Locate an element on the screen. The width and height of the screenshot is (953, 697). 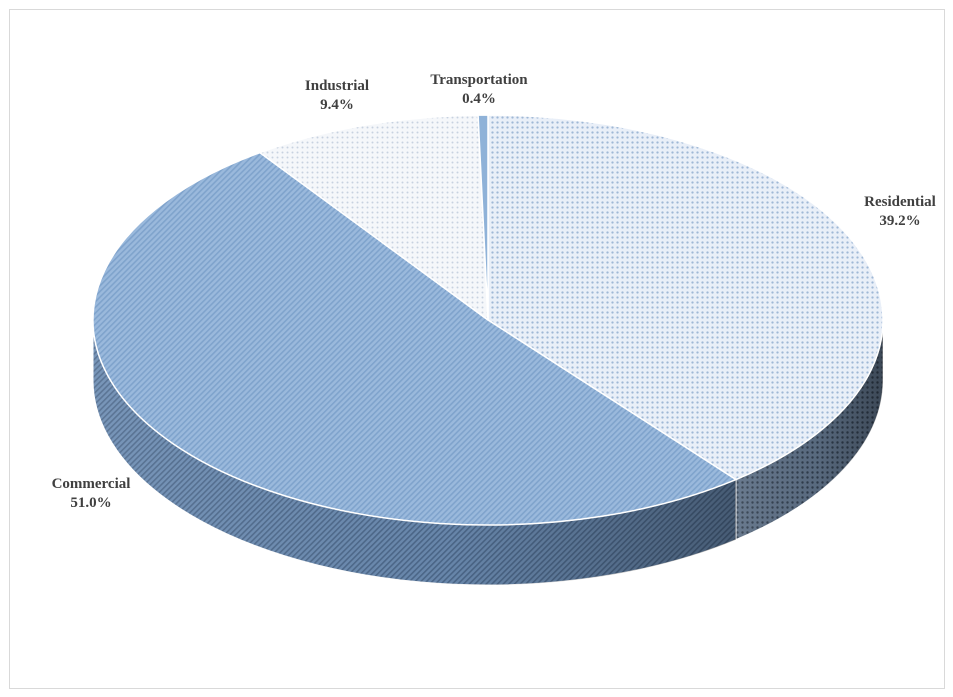
data-label-industrial-value: 9.4% is located at coordinates (337, 105).